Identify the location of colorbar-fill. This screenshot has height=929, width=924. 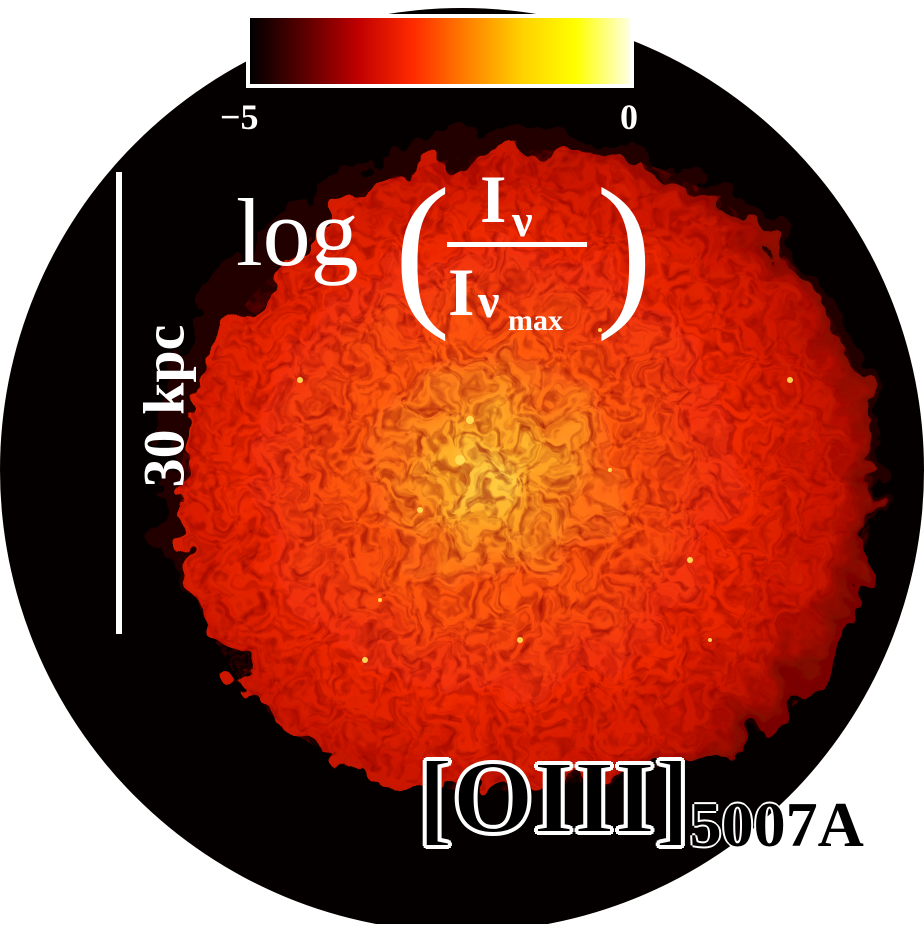
(440, 51).